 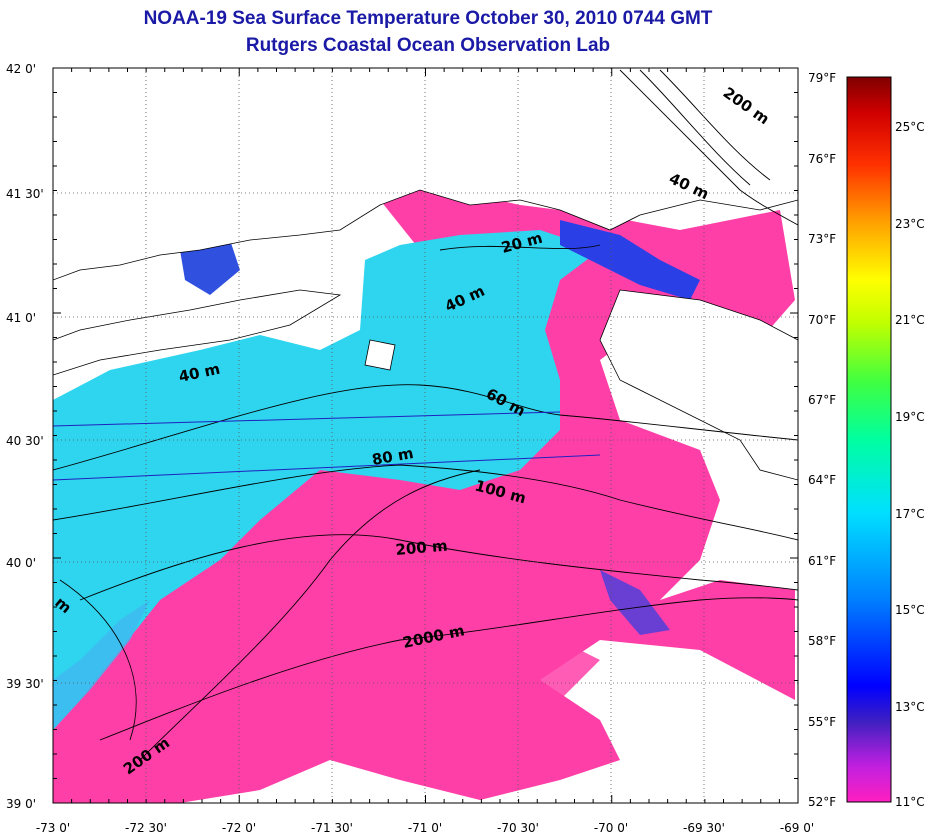 I want to click on f-label: 76°F, so click(x=822, y=159).